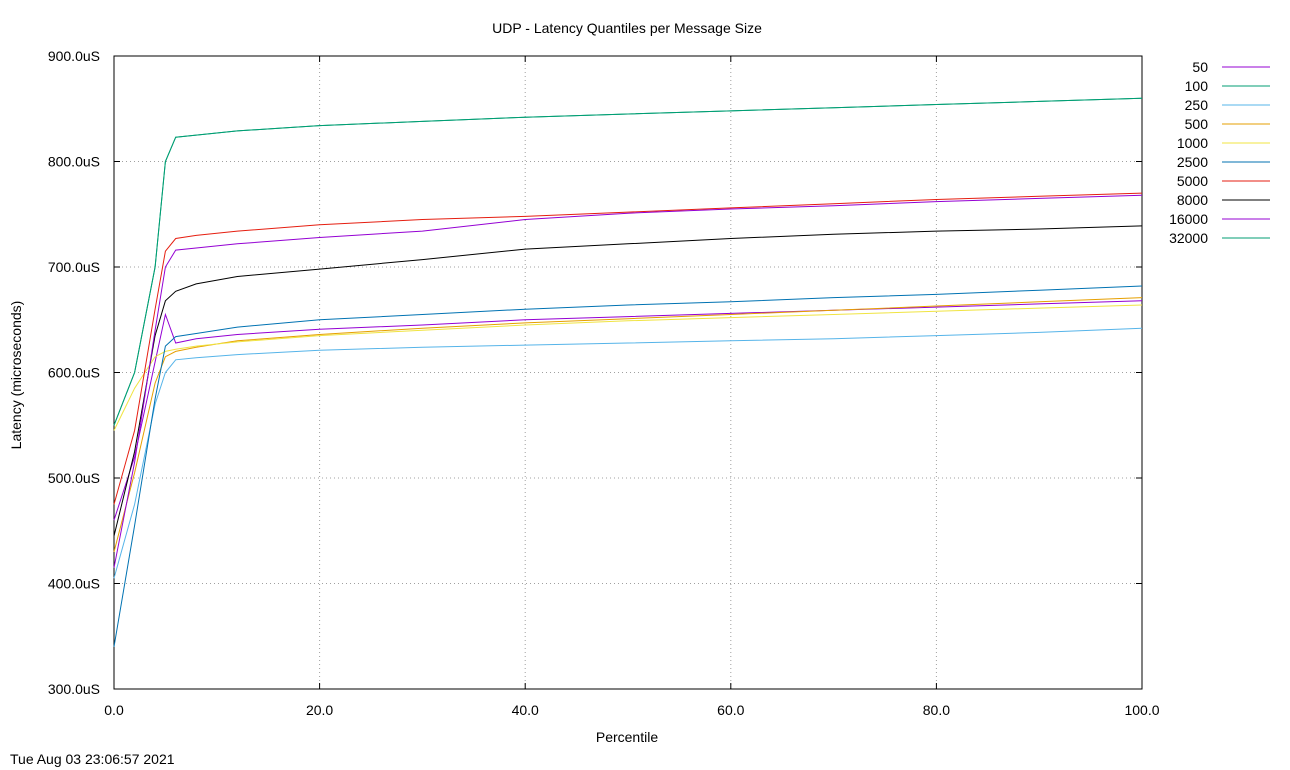  I want to click on legend-label-250: 250, so click(1197, 105).